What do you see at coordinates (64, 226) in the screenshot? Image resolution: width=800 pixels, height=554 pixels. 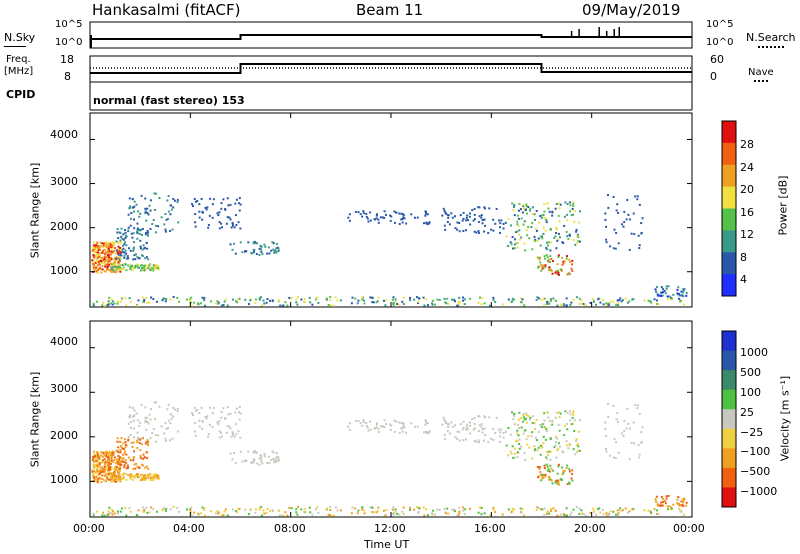 I see `power-ytick-2000: 2000` at bounding box center [64, 226].